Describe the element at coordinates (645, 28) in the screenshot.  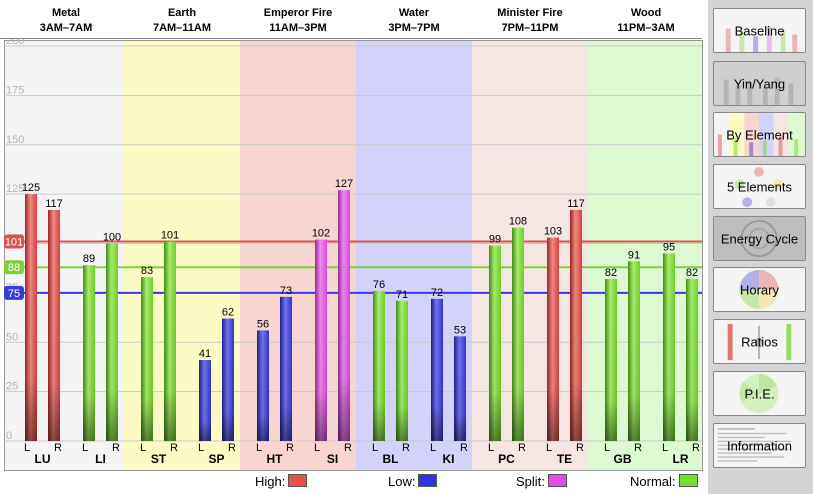
I see `zone-time: 11PM–3AM` at that location.